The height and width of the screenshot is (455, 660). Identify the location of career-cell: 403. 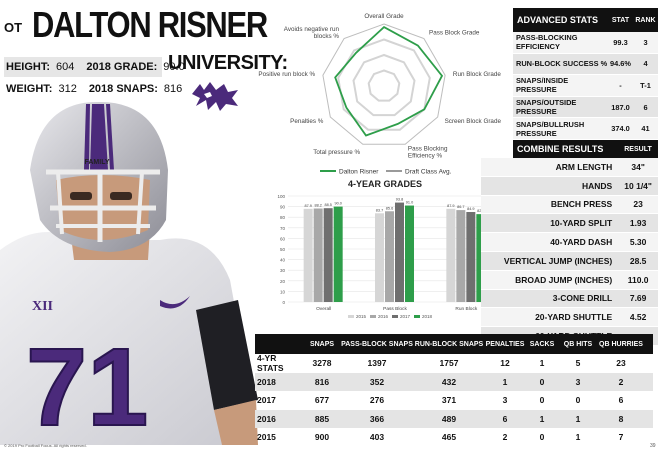
(377, 437).